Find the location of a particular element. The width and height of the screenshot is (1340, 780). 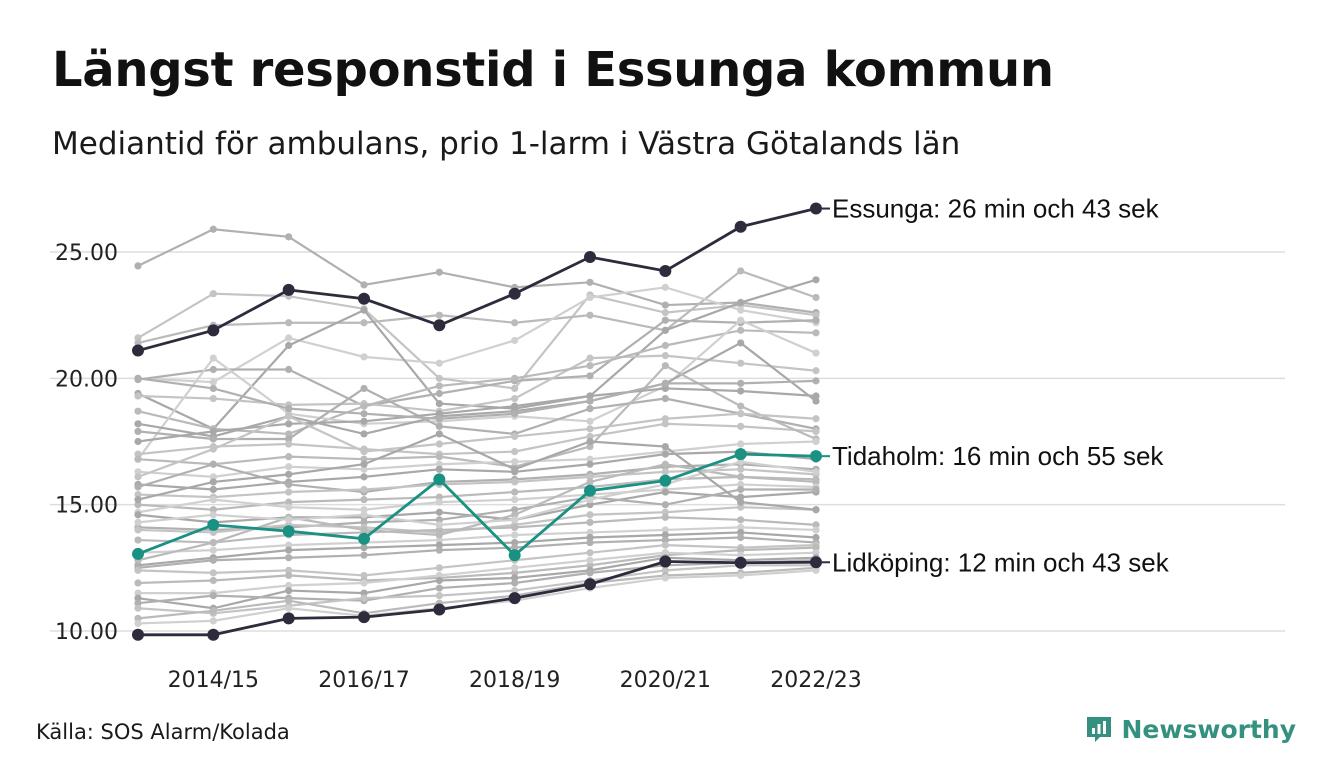

series-end-label: Essunga: 26 min och 43 sek is located at coordinates (996, 209).